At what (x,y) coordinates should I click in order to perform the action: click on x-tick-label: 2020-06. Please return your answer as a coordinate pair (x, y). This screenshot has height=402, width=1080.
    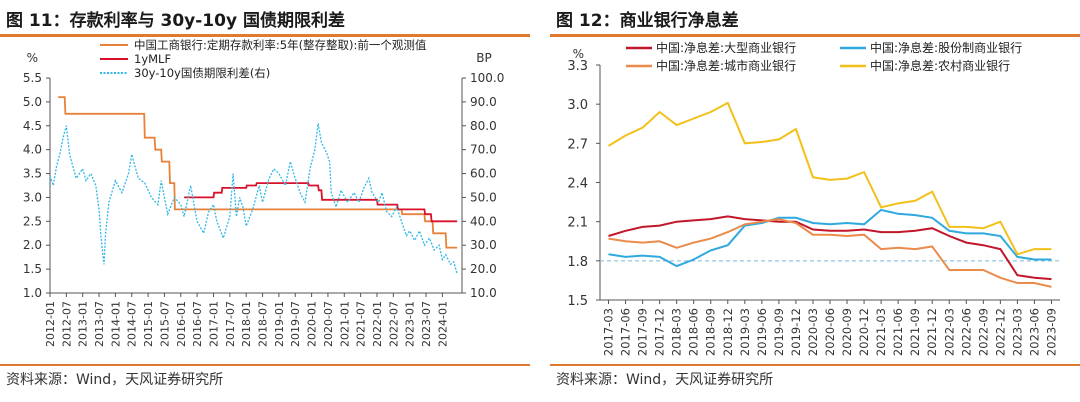
    Looking at the image, I should click on (830, 332).